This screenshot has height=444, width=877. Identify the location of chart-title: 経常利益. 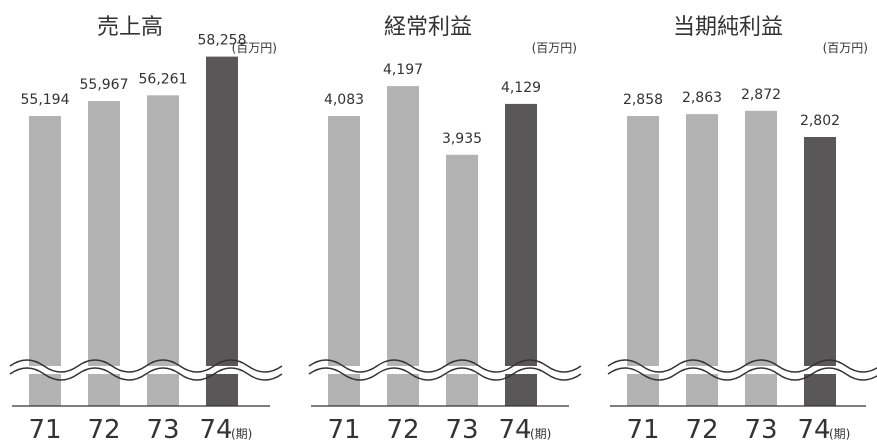
(428, 27).